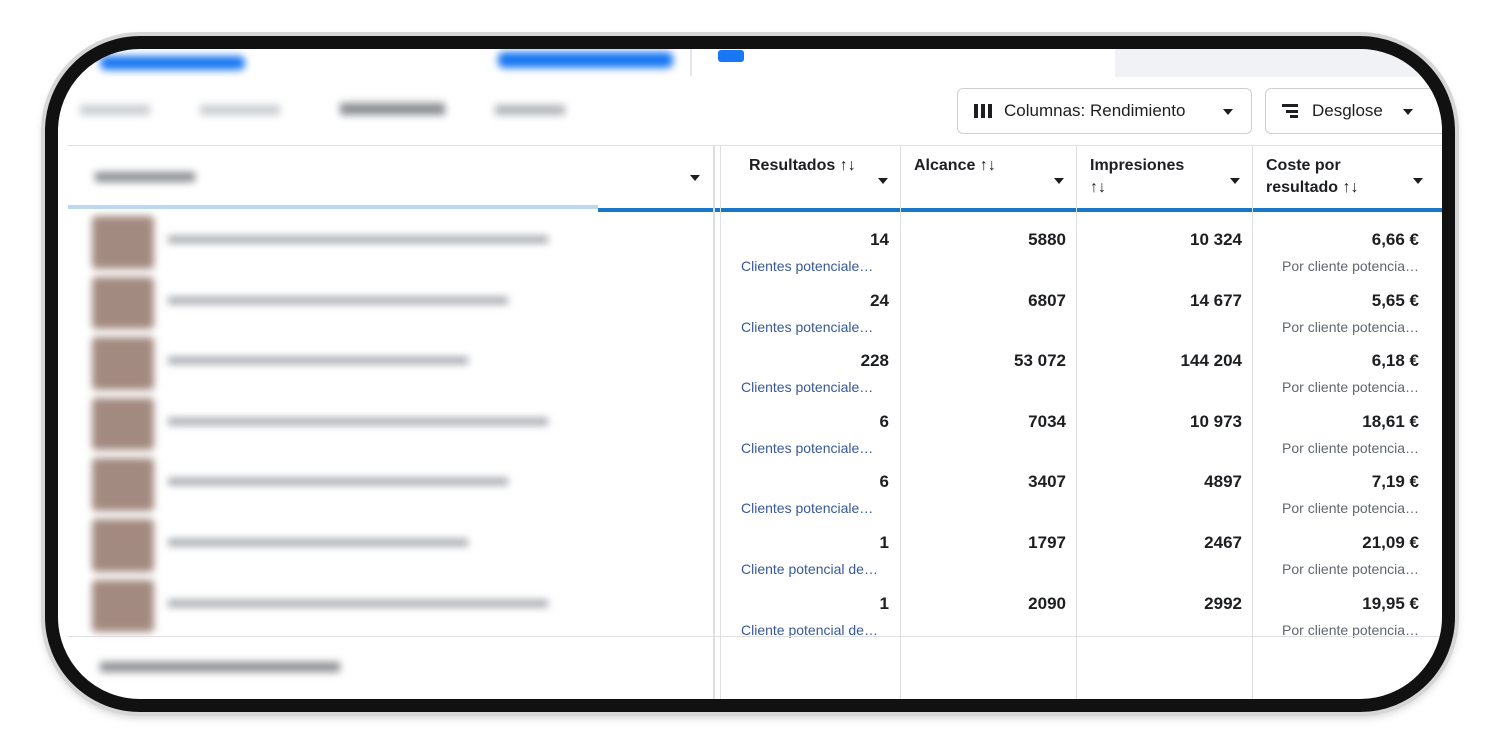 This screenshot has height=744, width=1500. Describe the element at coordinates (691, 62) in the screenshot. I see `top-divider` at that location.